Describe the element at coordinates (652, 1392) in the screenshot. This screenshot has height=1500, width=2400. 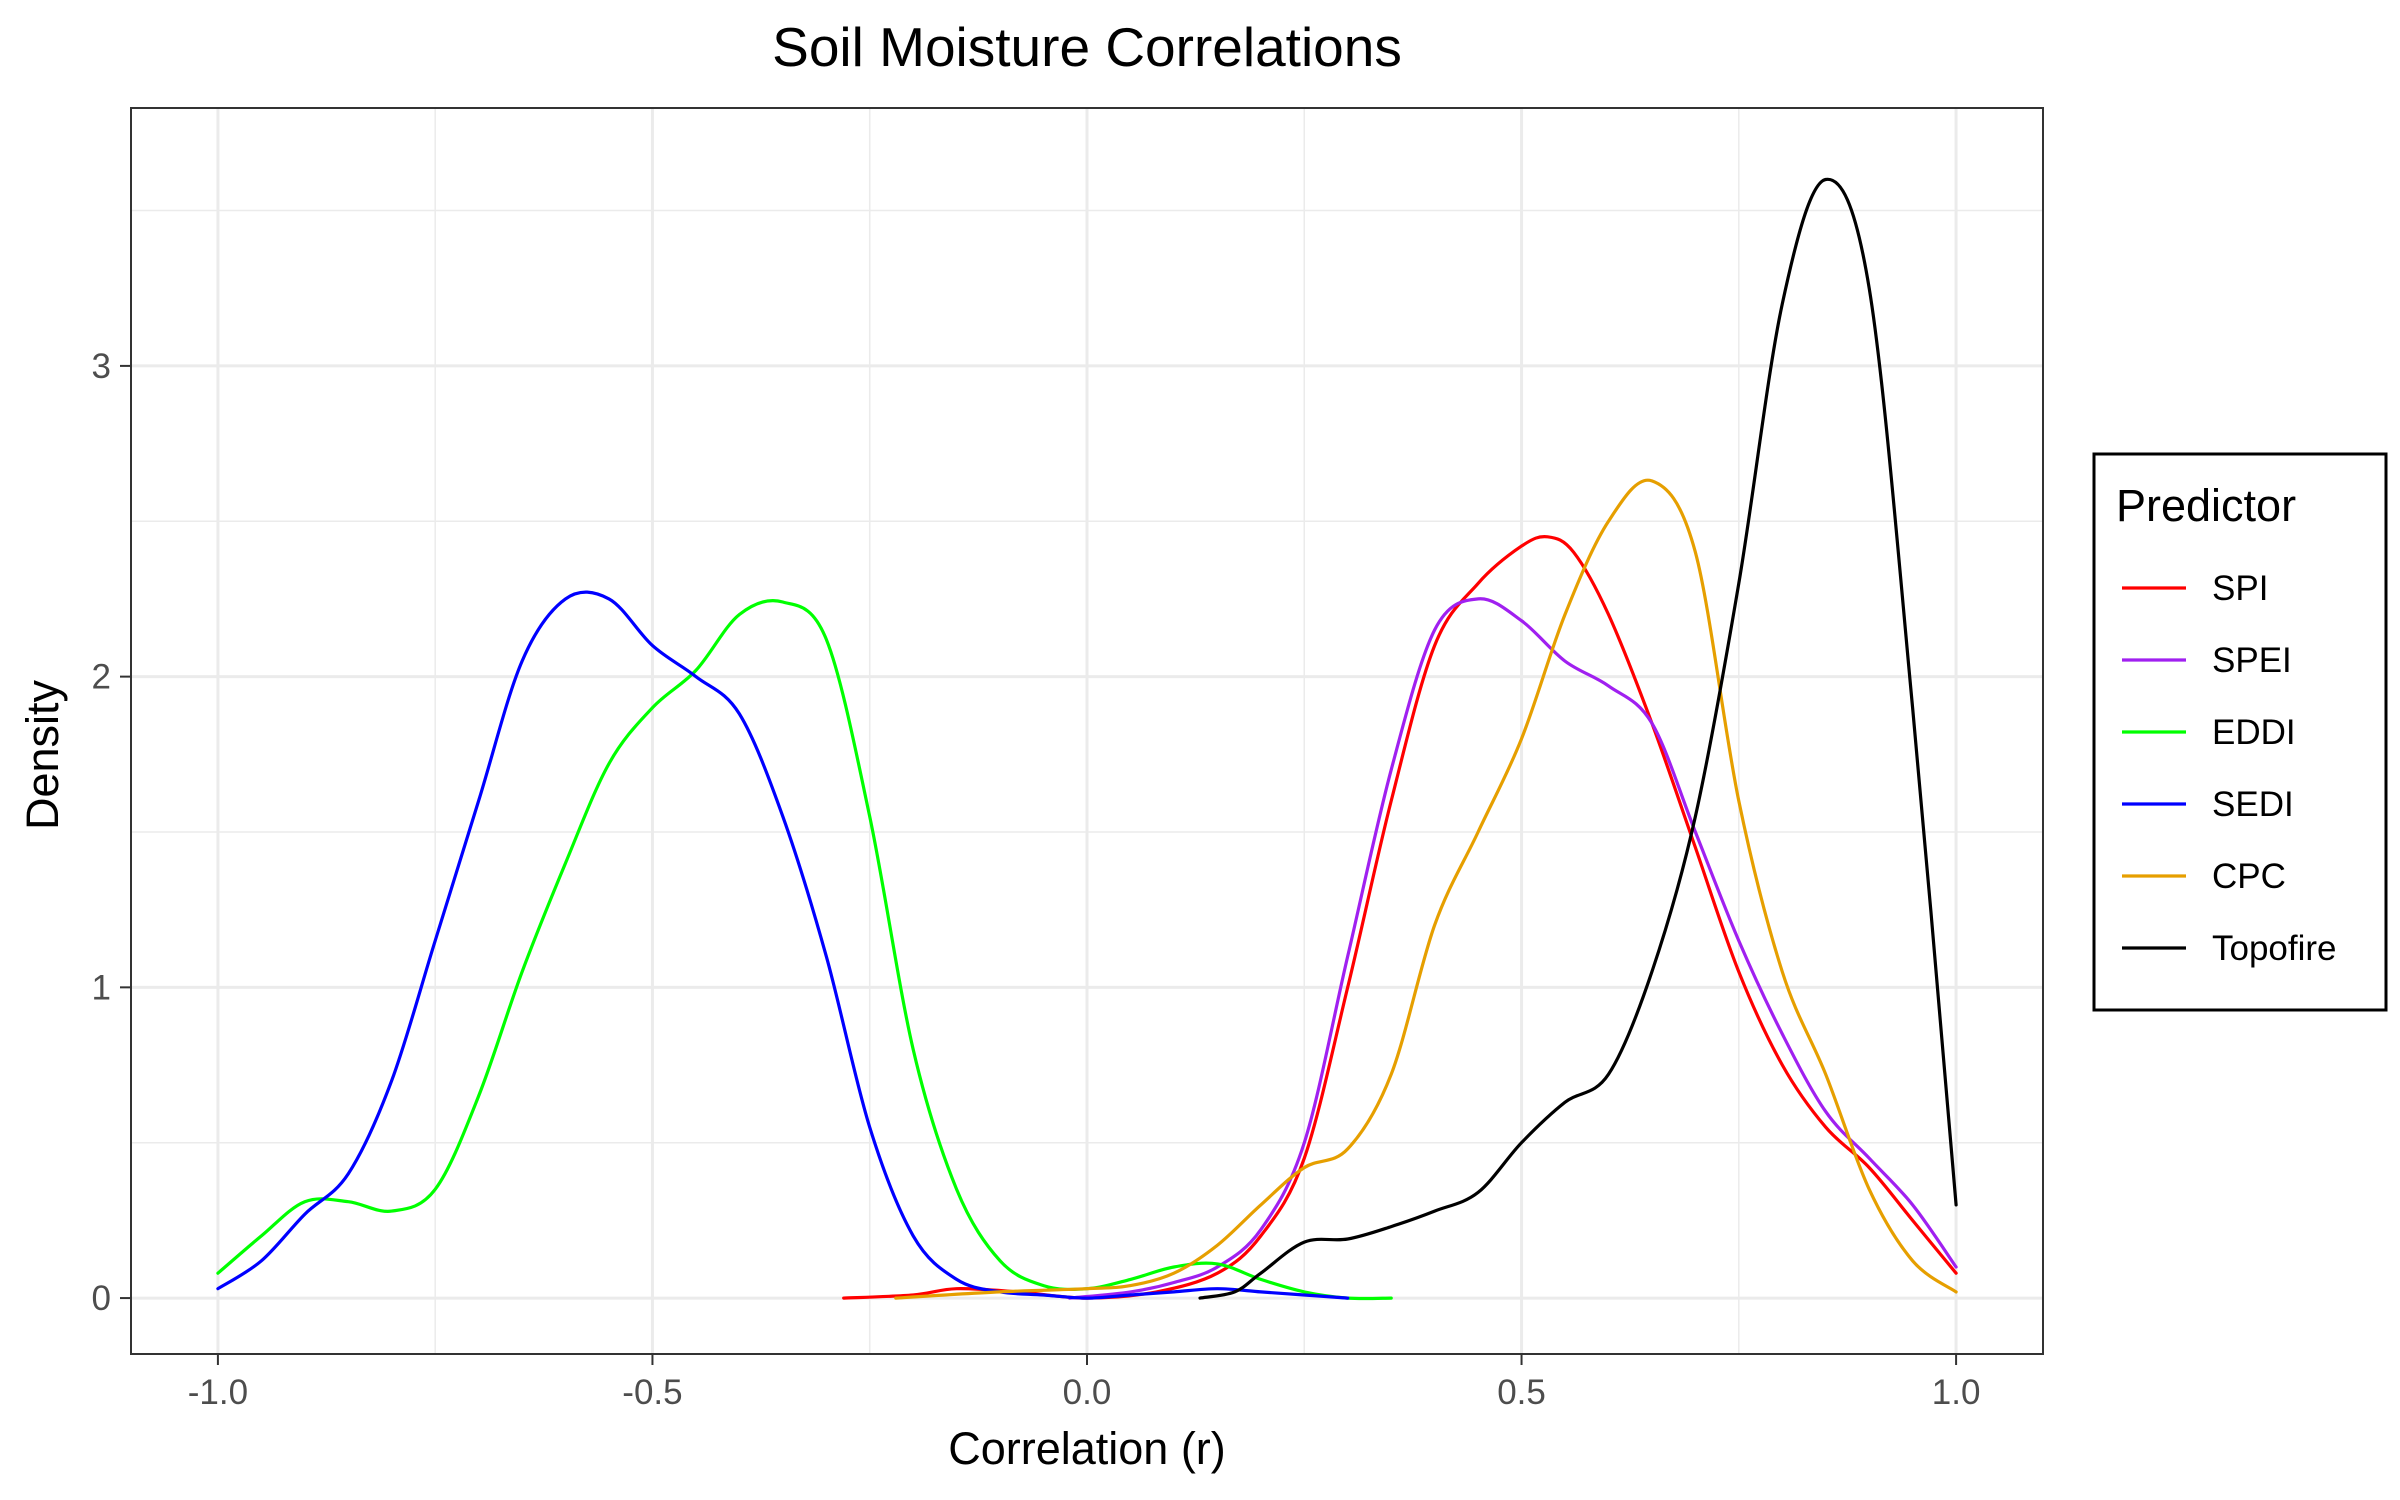
I see `x-tick-label: -0.5` at that location.